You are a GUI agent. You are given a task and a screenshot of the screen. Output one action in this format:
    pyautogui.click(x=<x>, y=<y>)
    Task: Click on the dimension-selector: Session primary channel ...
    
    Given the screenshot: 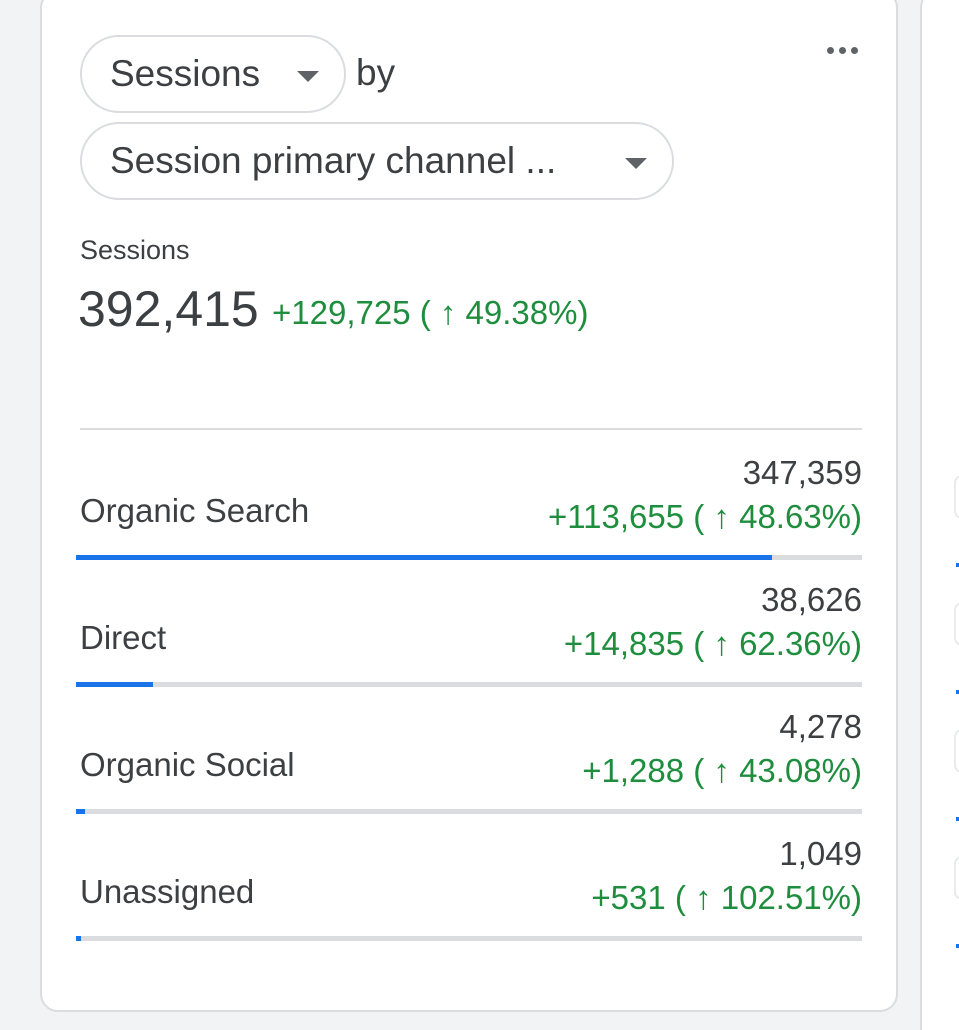 What is the action you would take?
    pyautogui.click(x=377, y=161)
    